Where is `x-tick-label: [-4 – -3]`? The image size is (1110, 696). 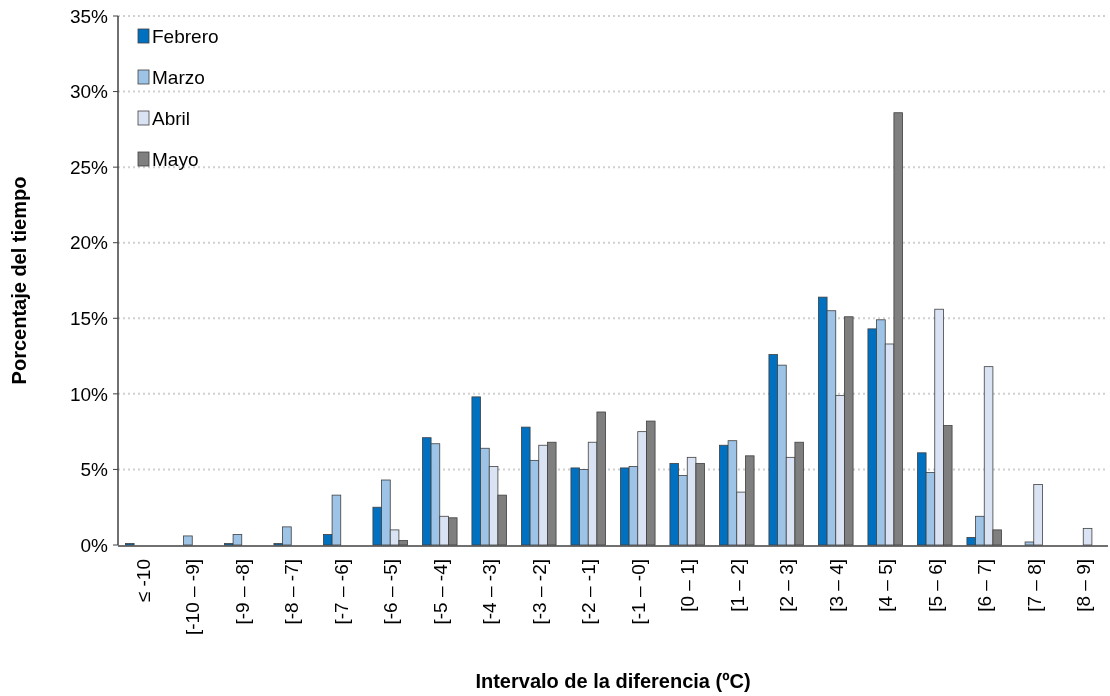
x-tick-label: [-4 – -3] is located at coordinates (490, 592).